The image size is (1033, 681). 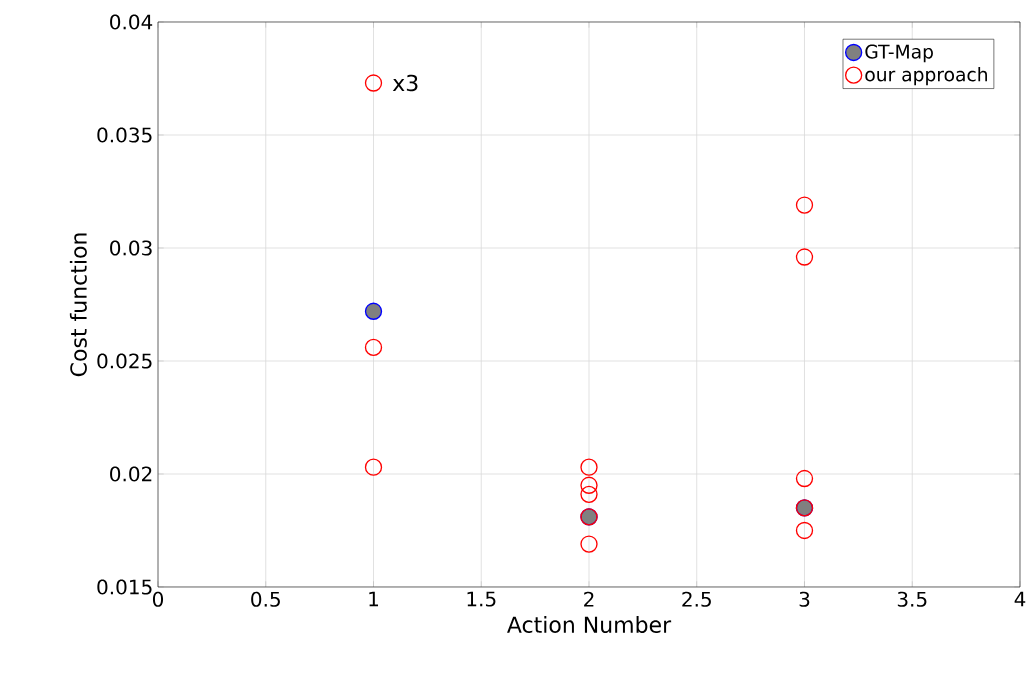 I want to click on x-tick-label: 0, so click(x=158, y=599).